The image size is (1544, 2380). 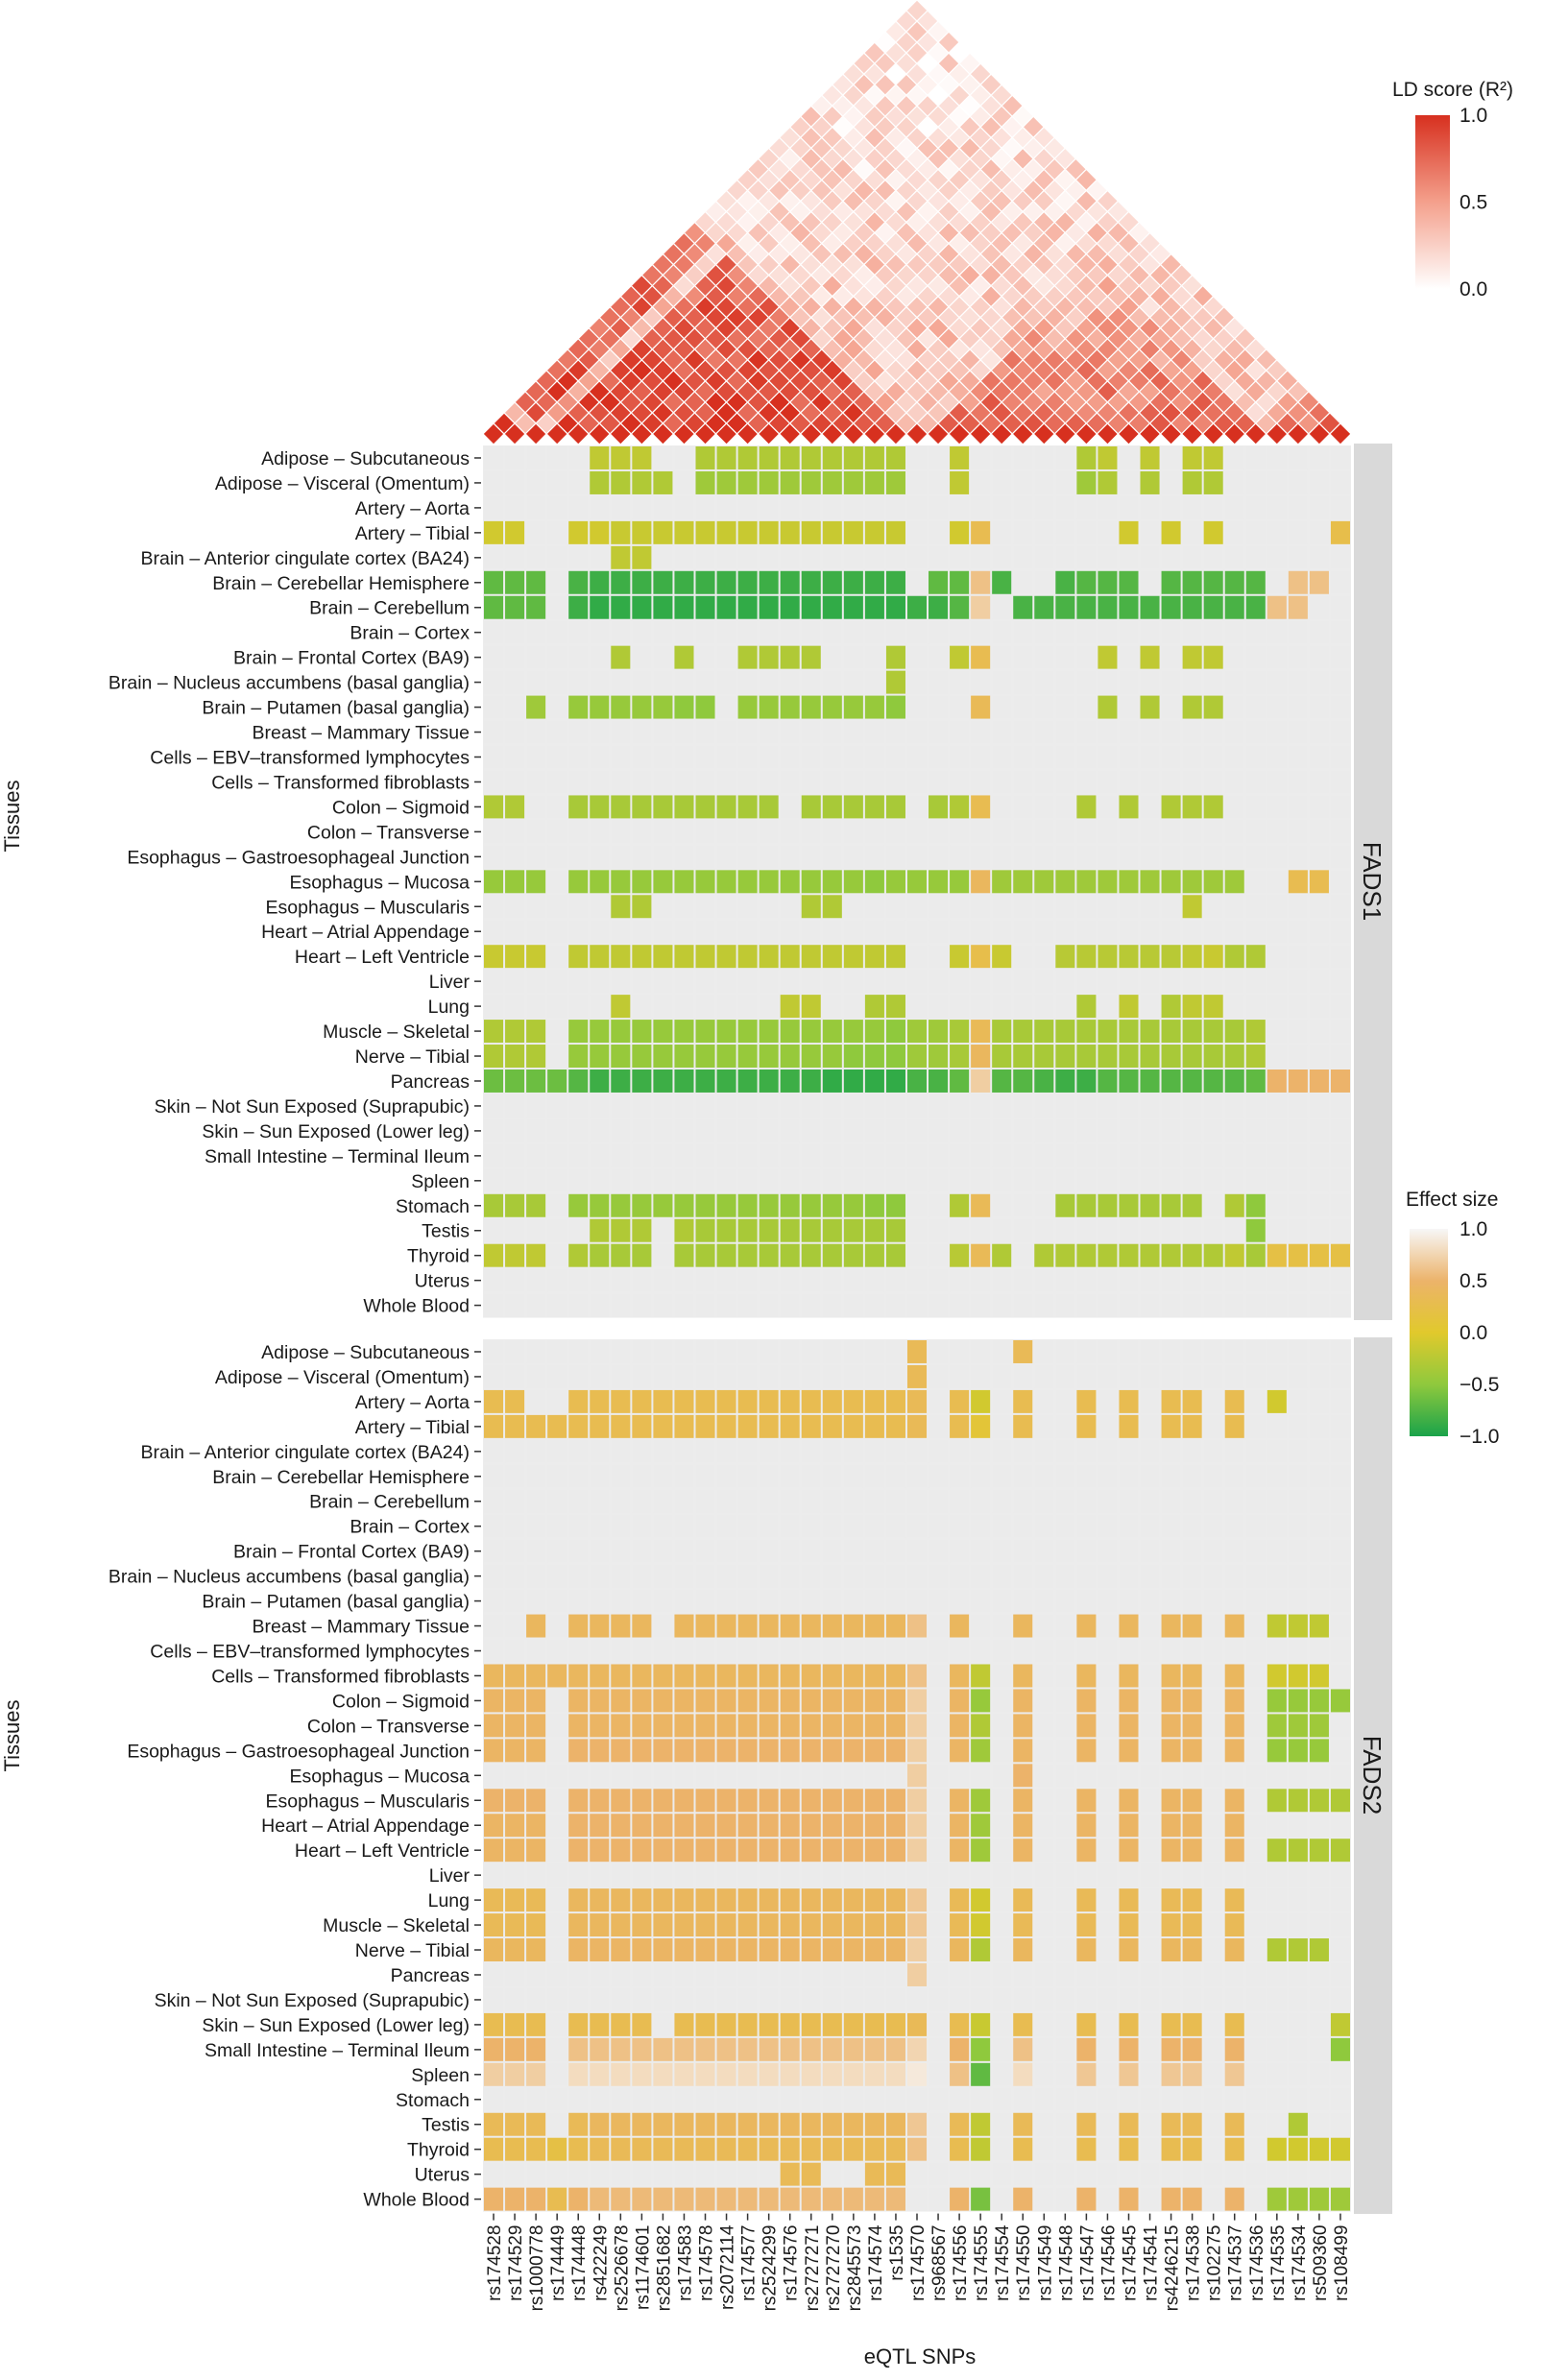 I want to click on tissue-label: Colon – Sigmoid, so click(x=401, y=1702).